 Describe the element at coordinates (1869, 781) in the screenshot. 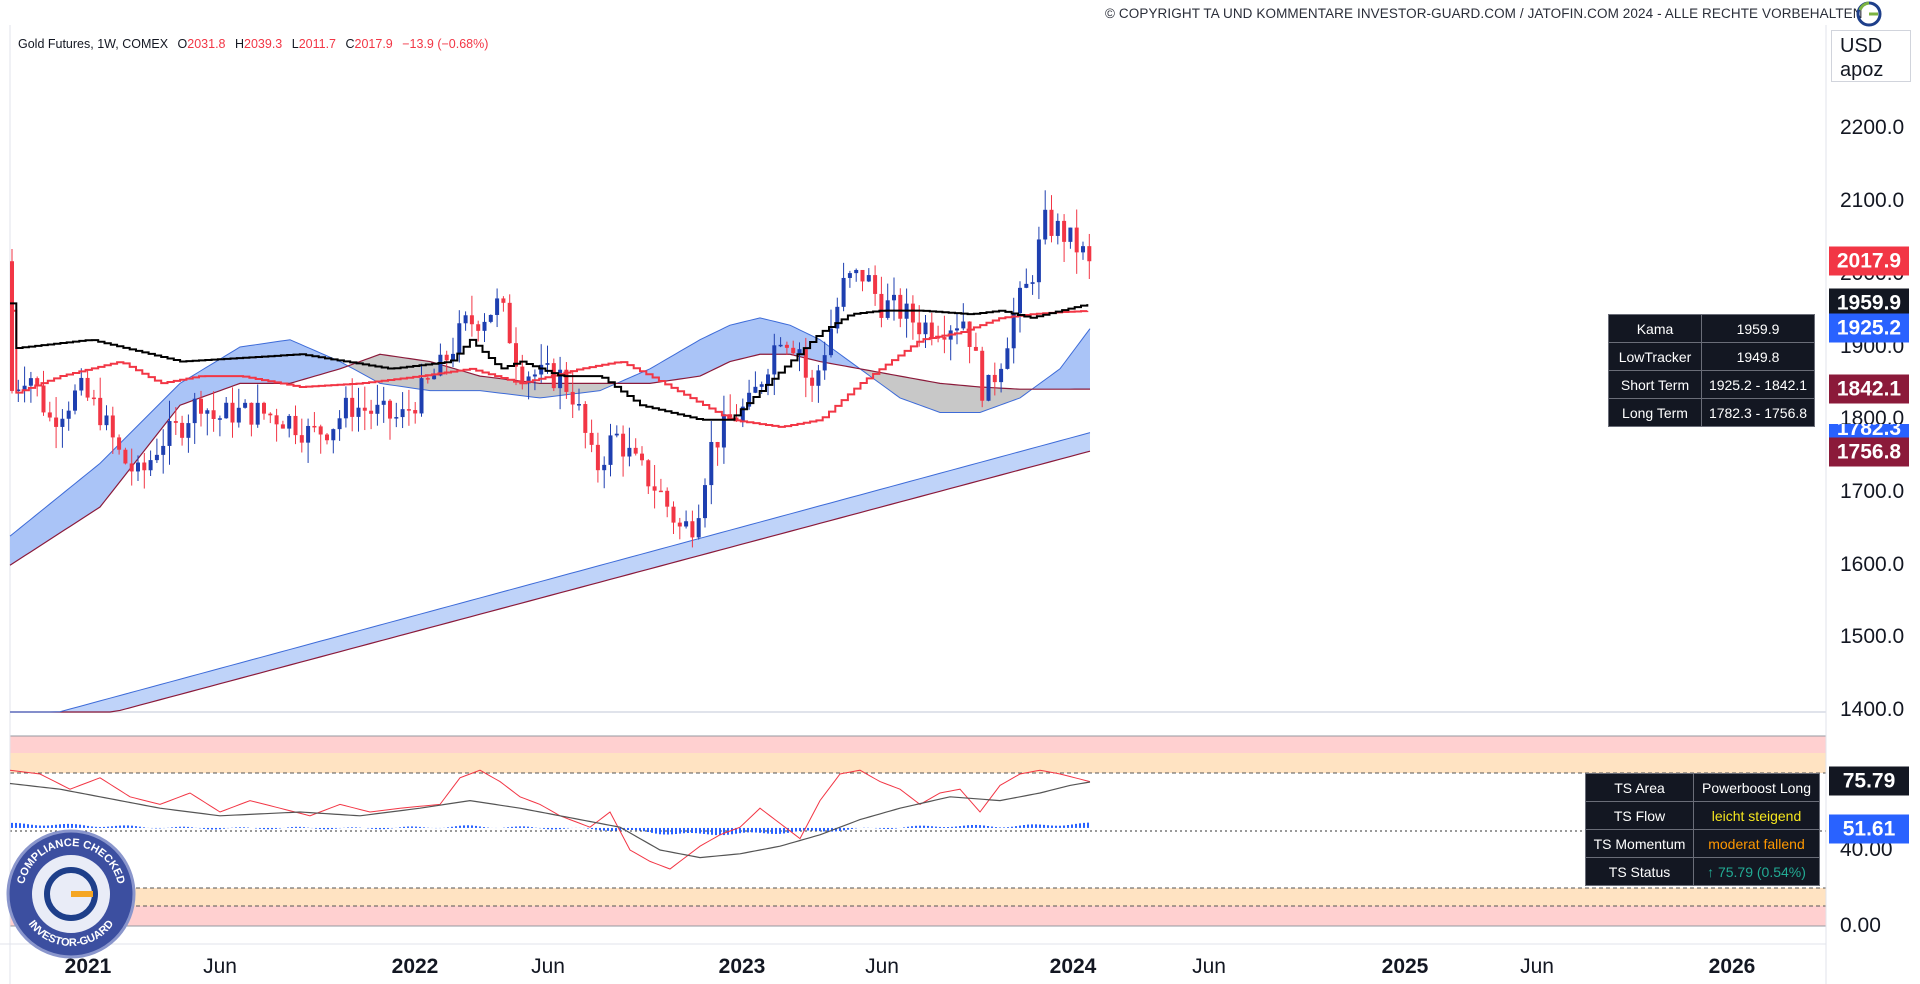

I see `ts-area-tag: 75.79` at that location.